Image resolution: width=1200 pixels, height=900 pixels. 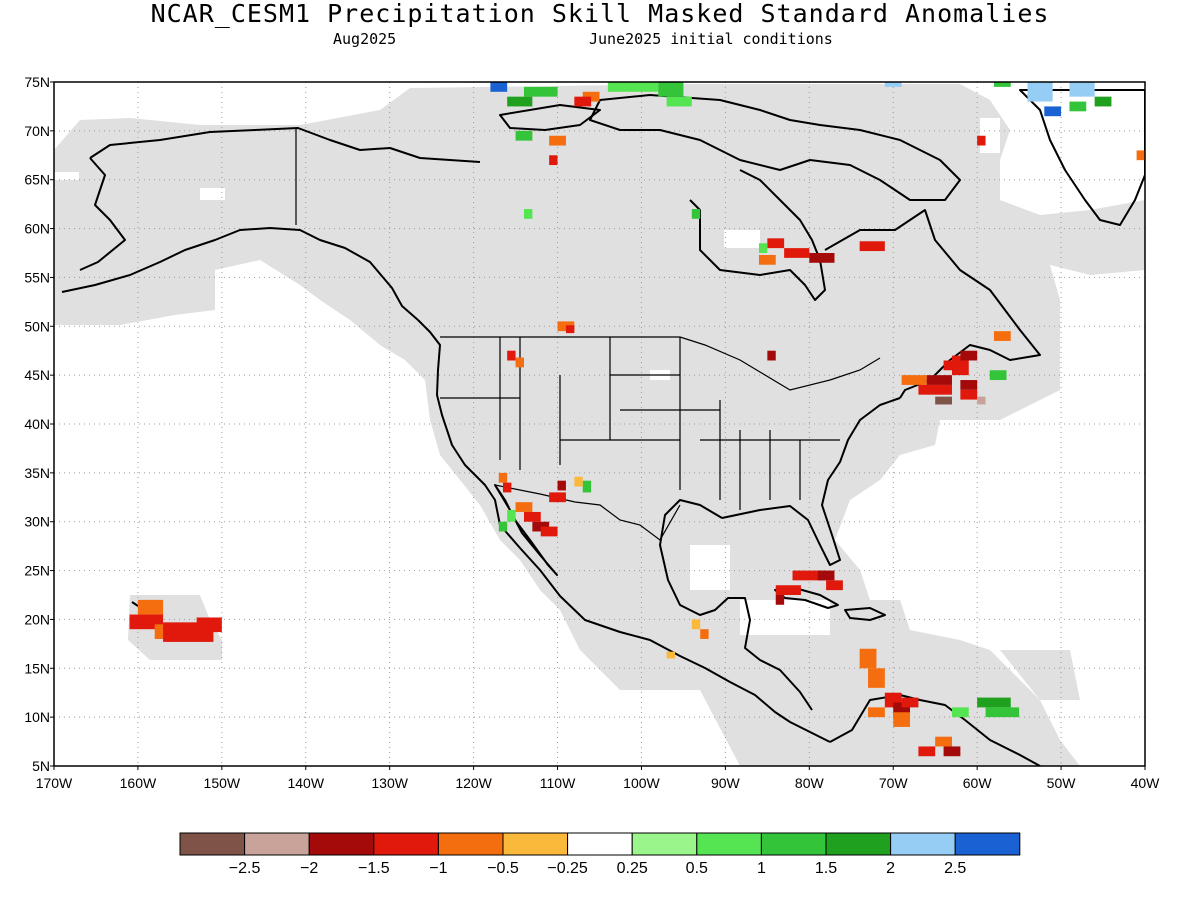 I want to click on colorbar-label: −0.5, so click(x=503, y=868).